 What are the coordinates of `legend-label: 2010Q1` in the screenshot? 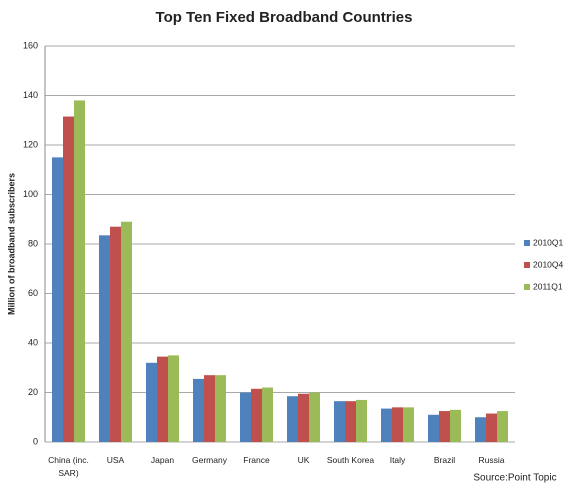 It's located at (548, 242).